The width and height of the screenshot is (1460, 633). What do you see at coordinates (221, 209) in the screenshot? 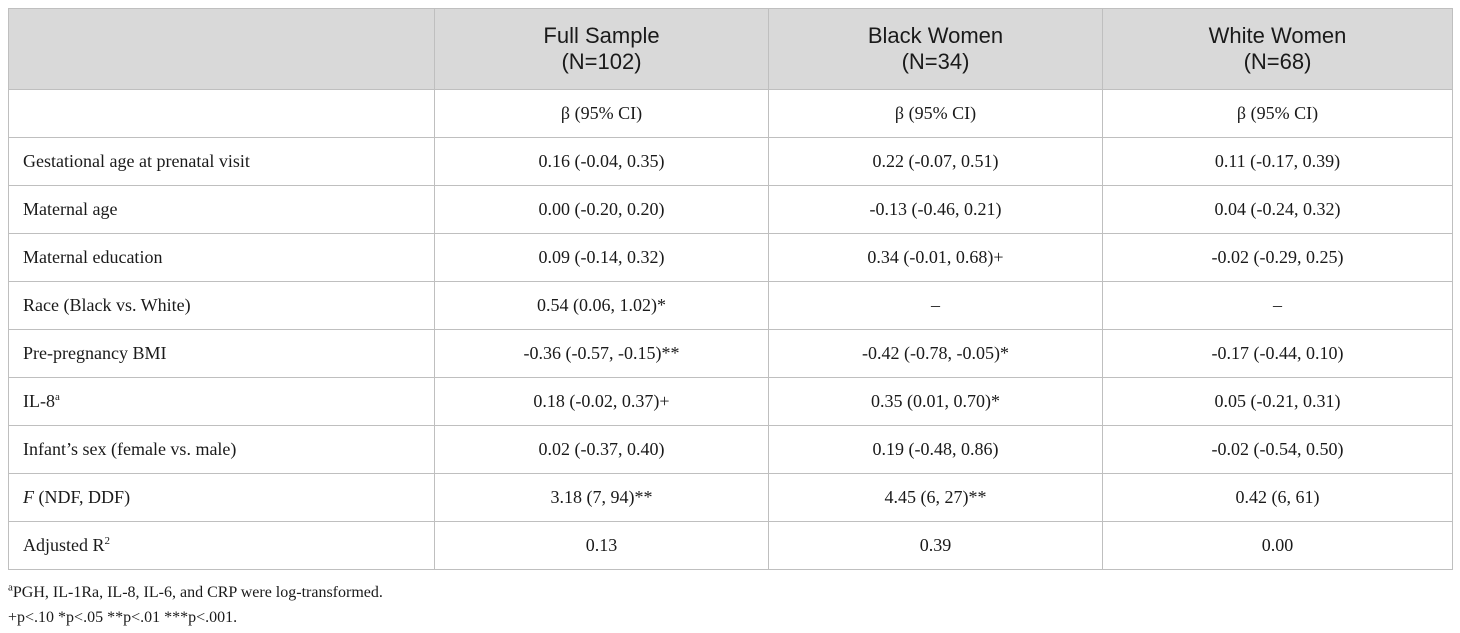
I see `row-label: Maternal age` at bounding box center [221, 209].